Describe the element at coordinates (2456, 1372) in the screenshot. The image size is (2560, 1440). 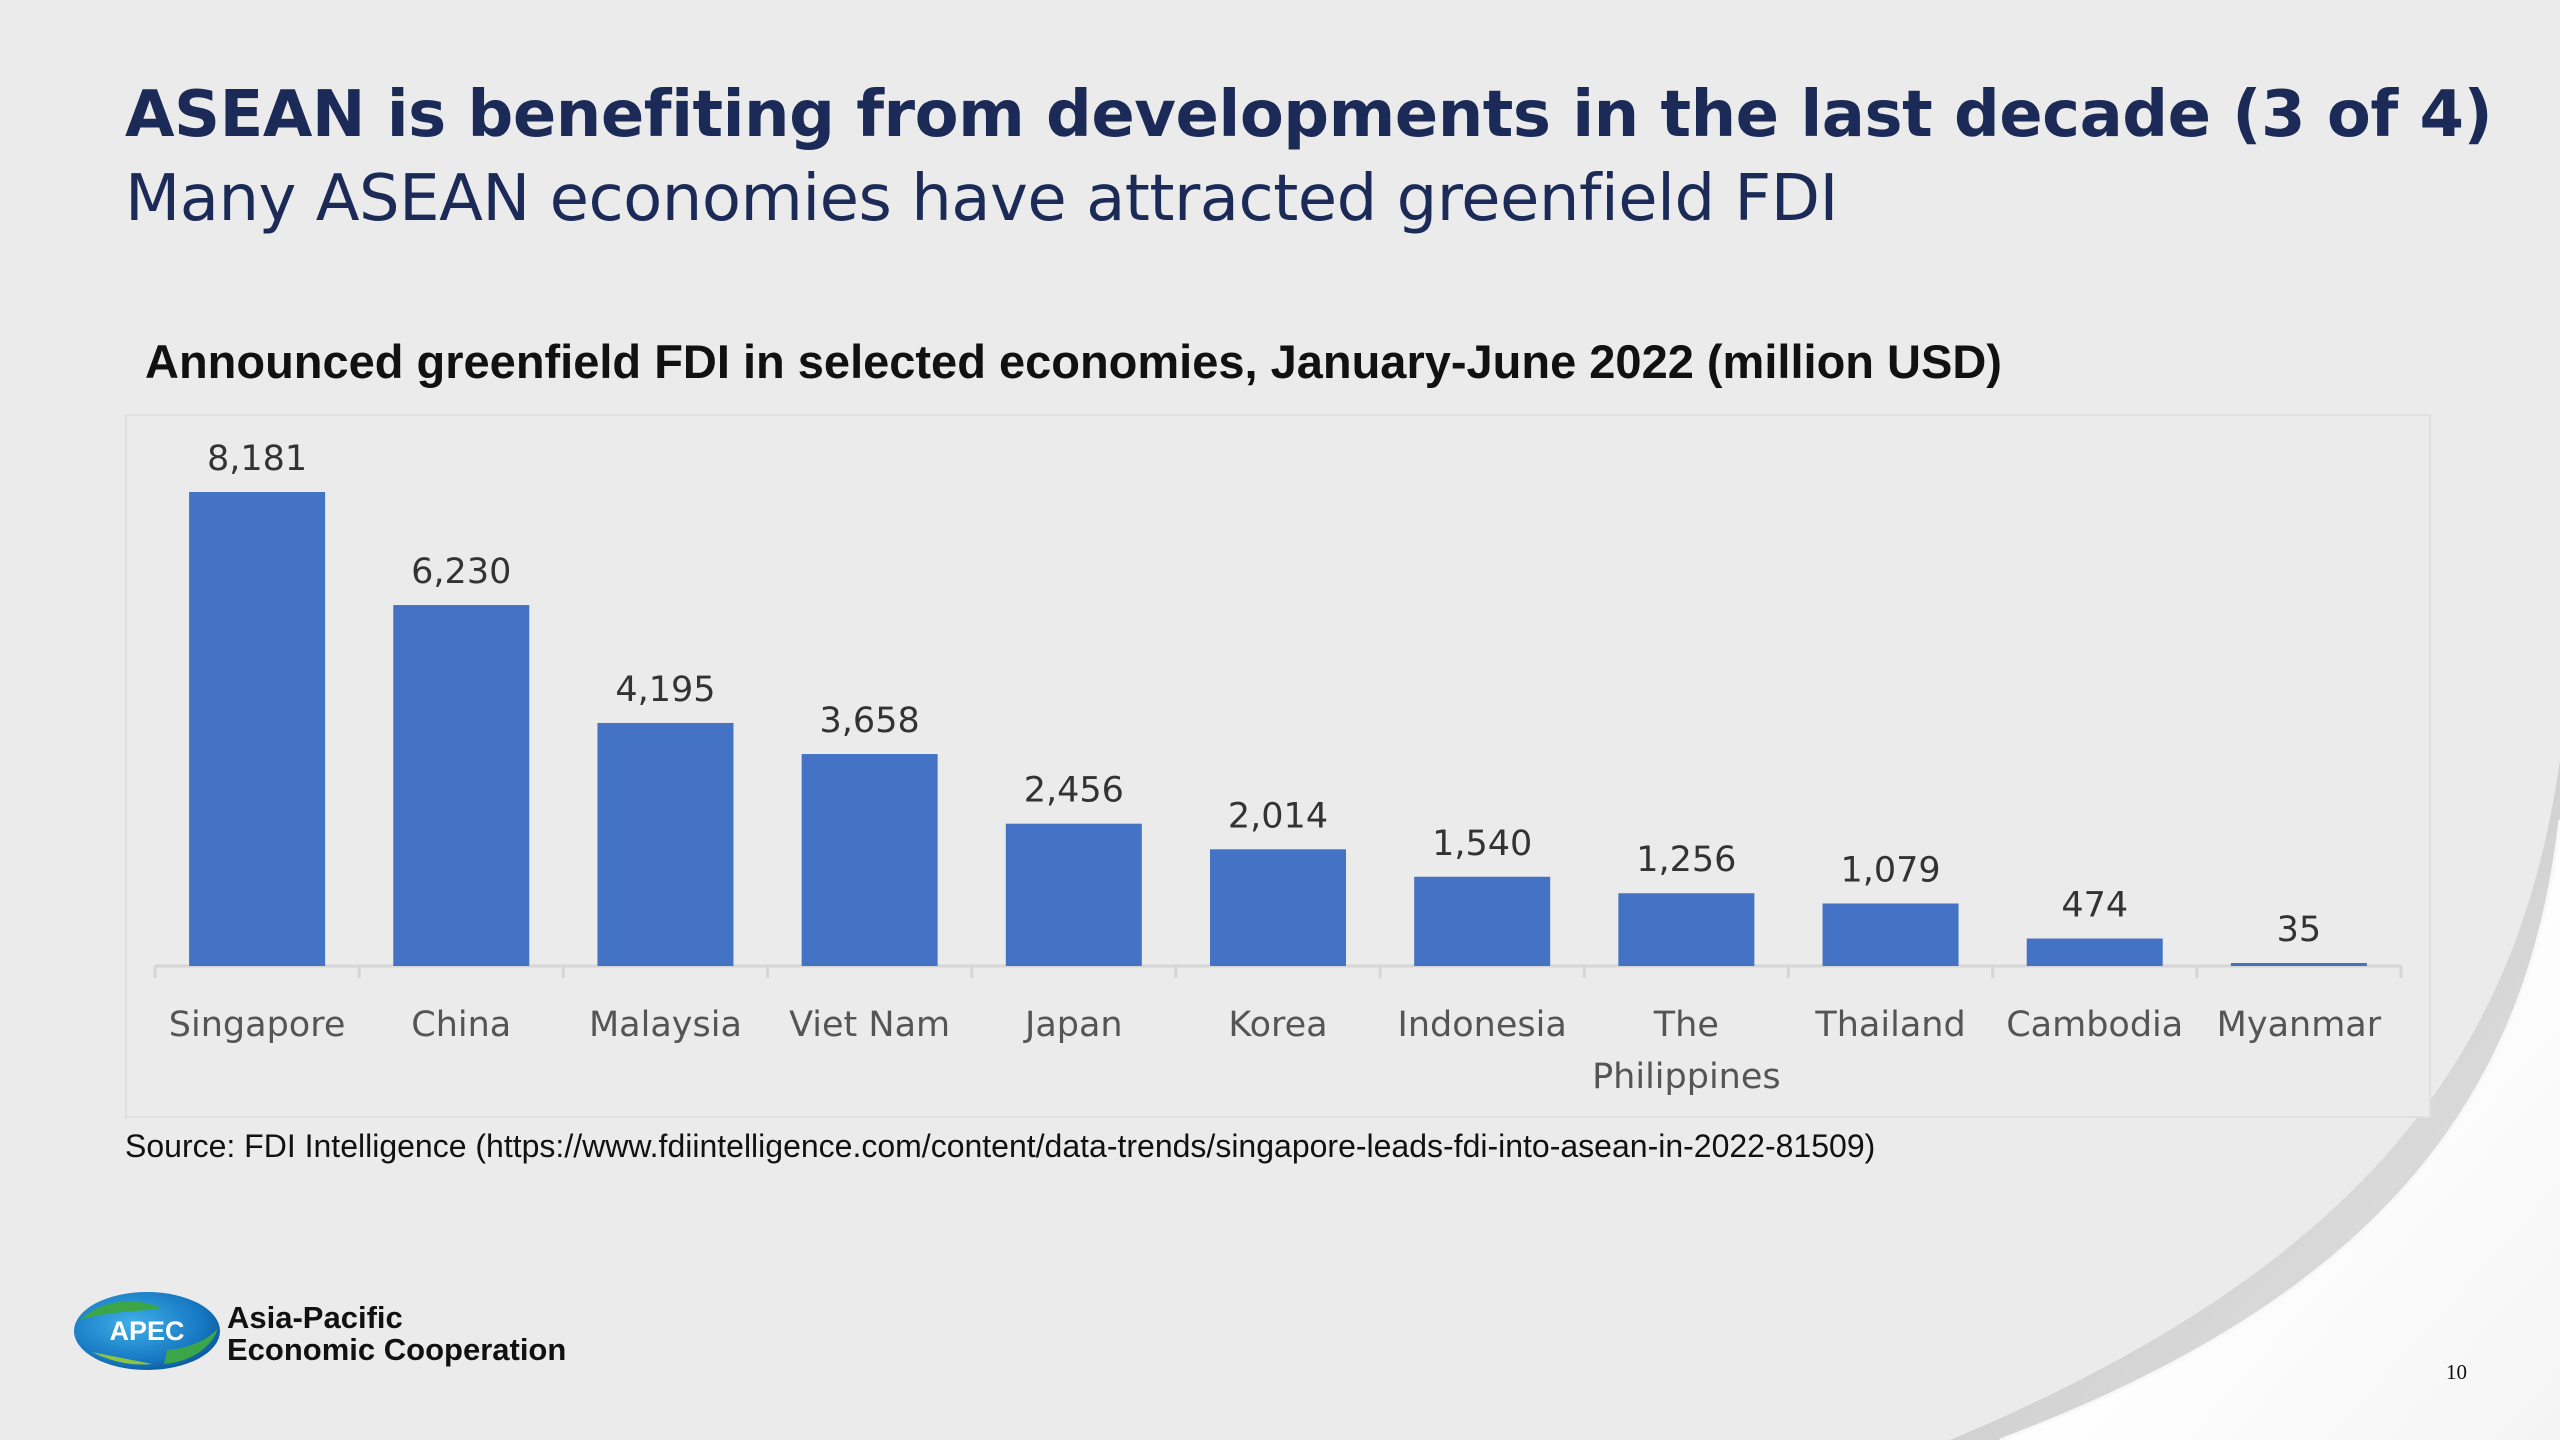
I see `page-number: 10` at that location.